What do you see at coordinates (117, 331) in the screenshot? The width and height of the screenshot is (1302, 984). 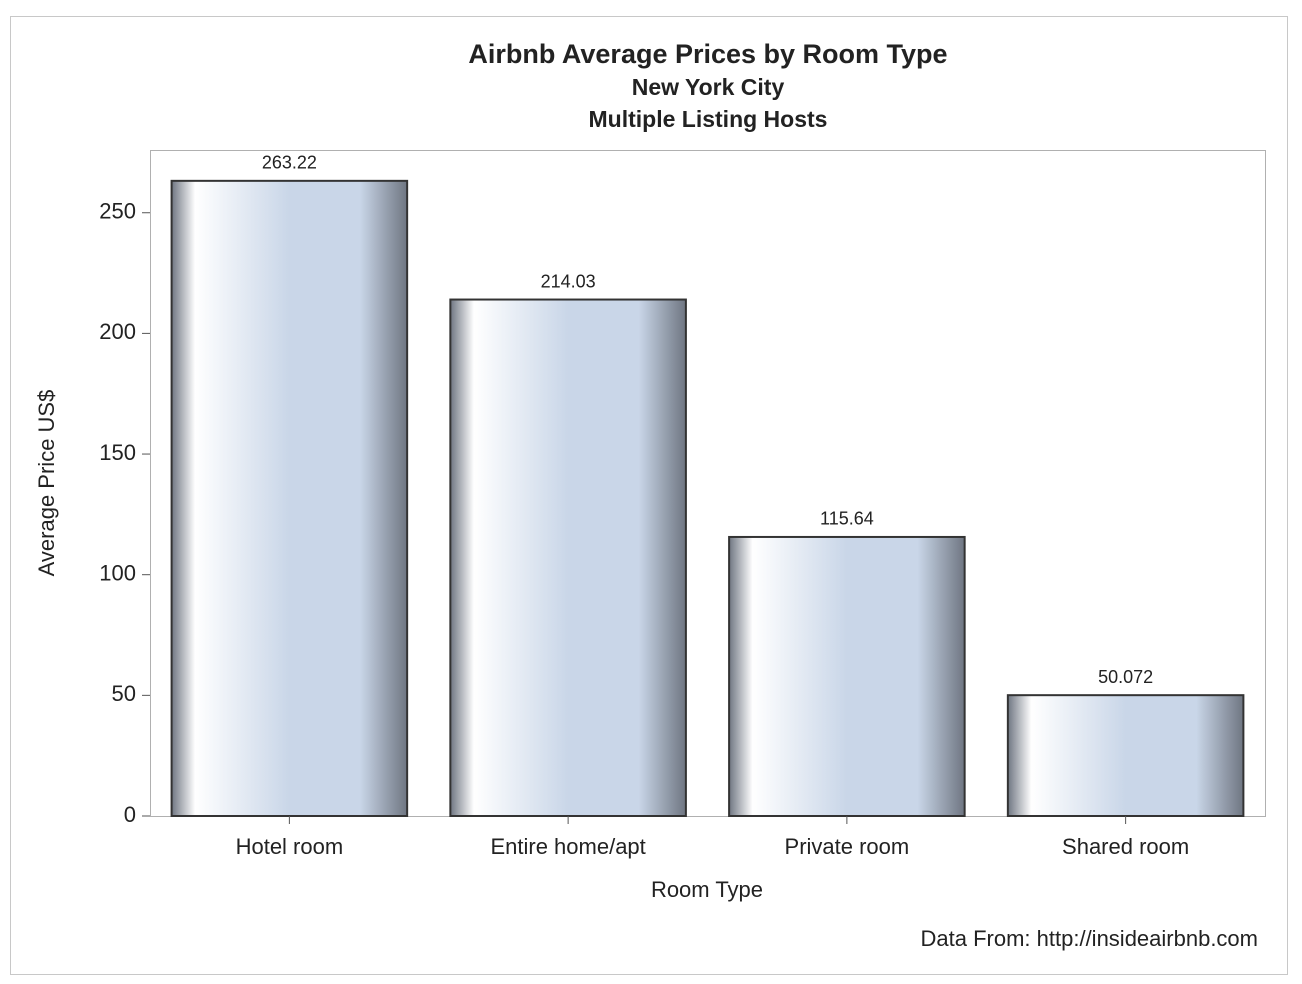 I see `y-tick-label: 200` at bounding box center [117, 331].